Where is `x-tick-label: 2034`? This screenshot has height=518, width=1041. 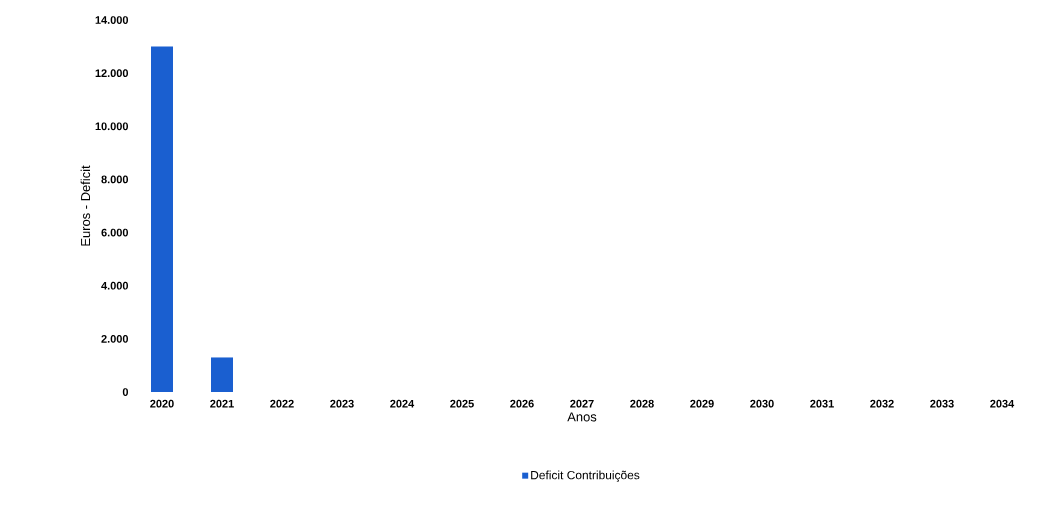 x-tick-label: 2034 is located at coordinates (1002, 403).